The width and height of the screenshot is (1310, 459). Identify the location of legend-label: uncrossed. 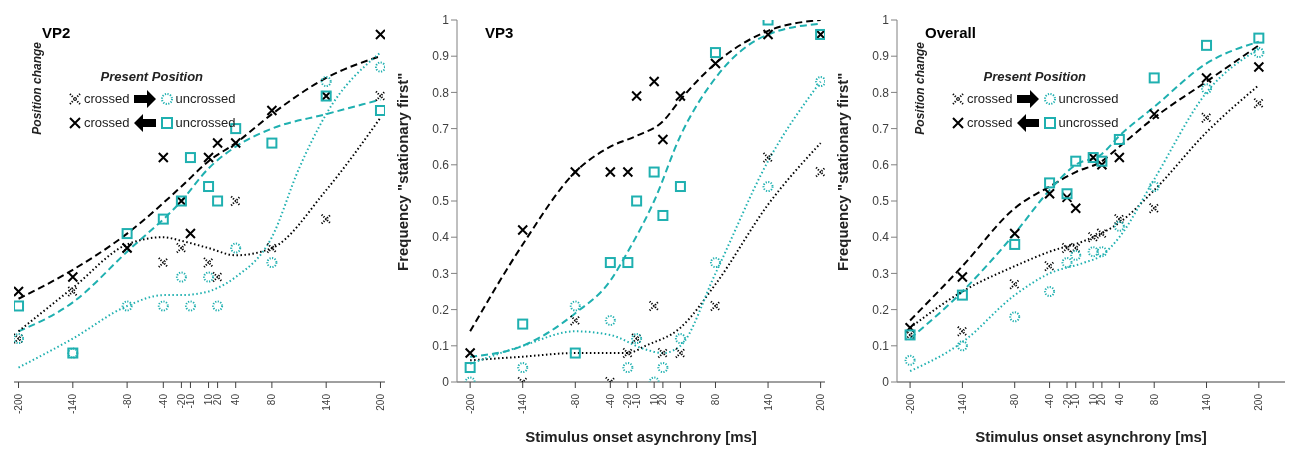
(205, 123).